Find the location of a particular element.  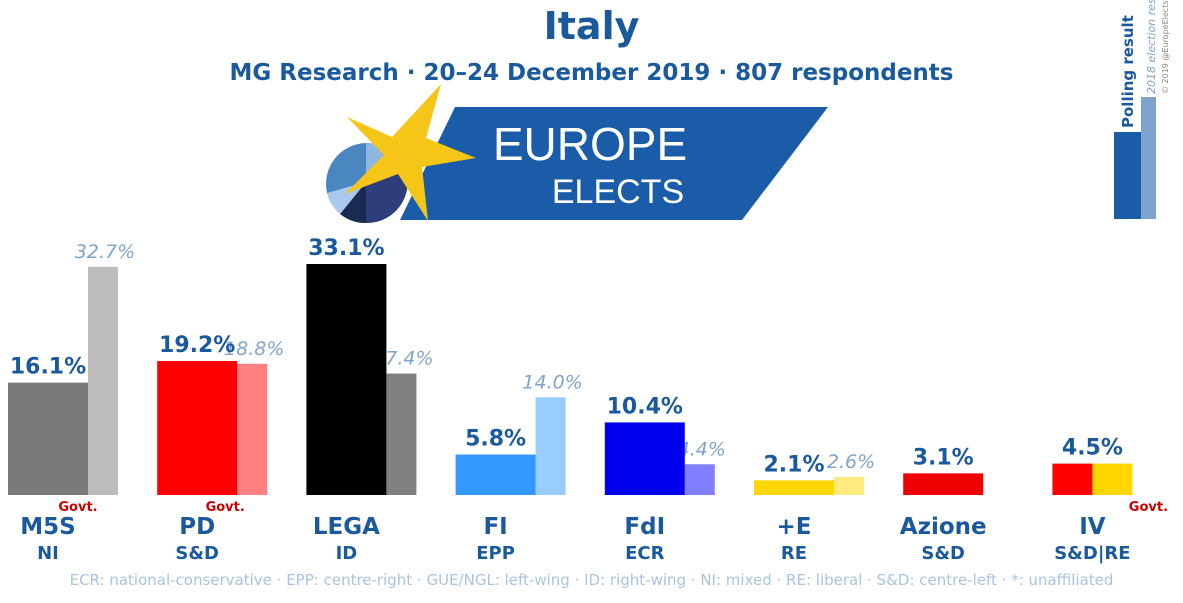

govt-marker-pd: Govt. is located at coordinates (225, 507).